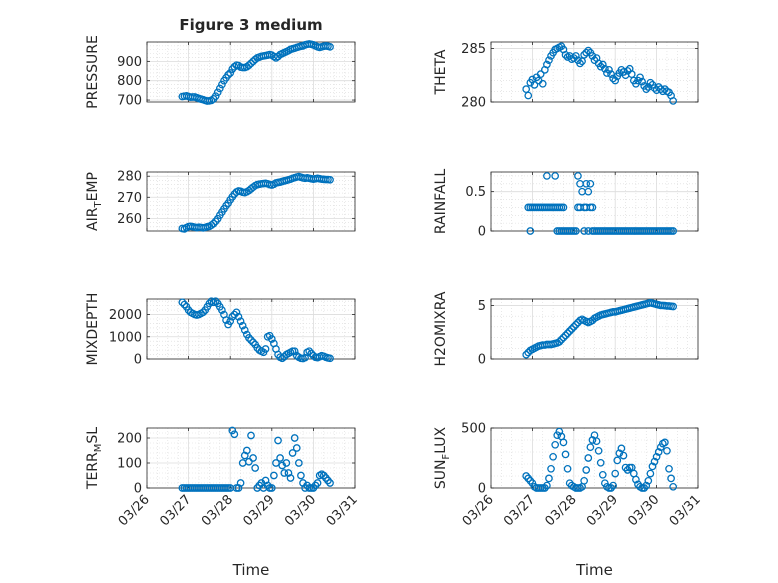 This screenshot has width=778, height=583. Describe the element at coordinates (473, 429) in the screenshot. I see `y-tick-label: 500` at that location.